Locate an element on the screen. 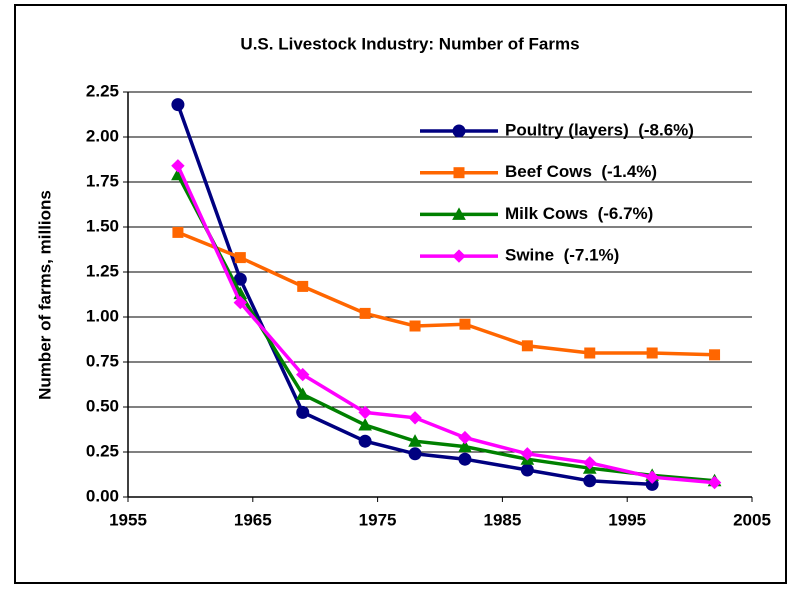 The height and width of the screenshot is (589, 791). y-tick-label: 0.25 is located at coordinates (102, 450).